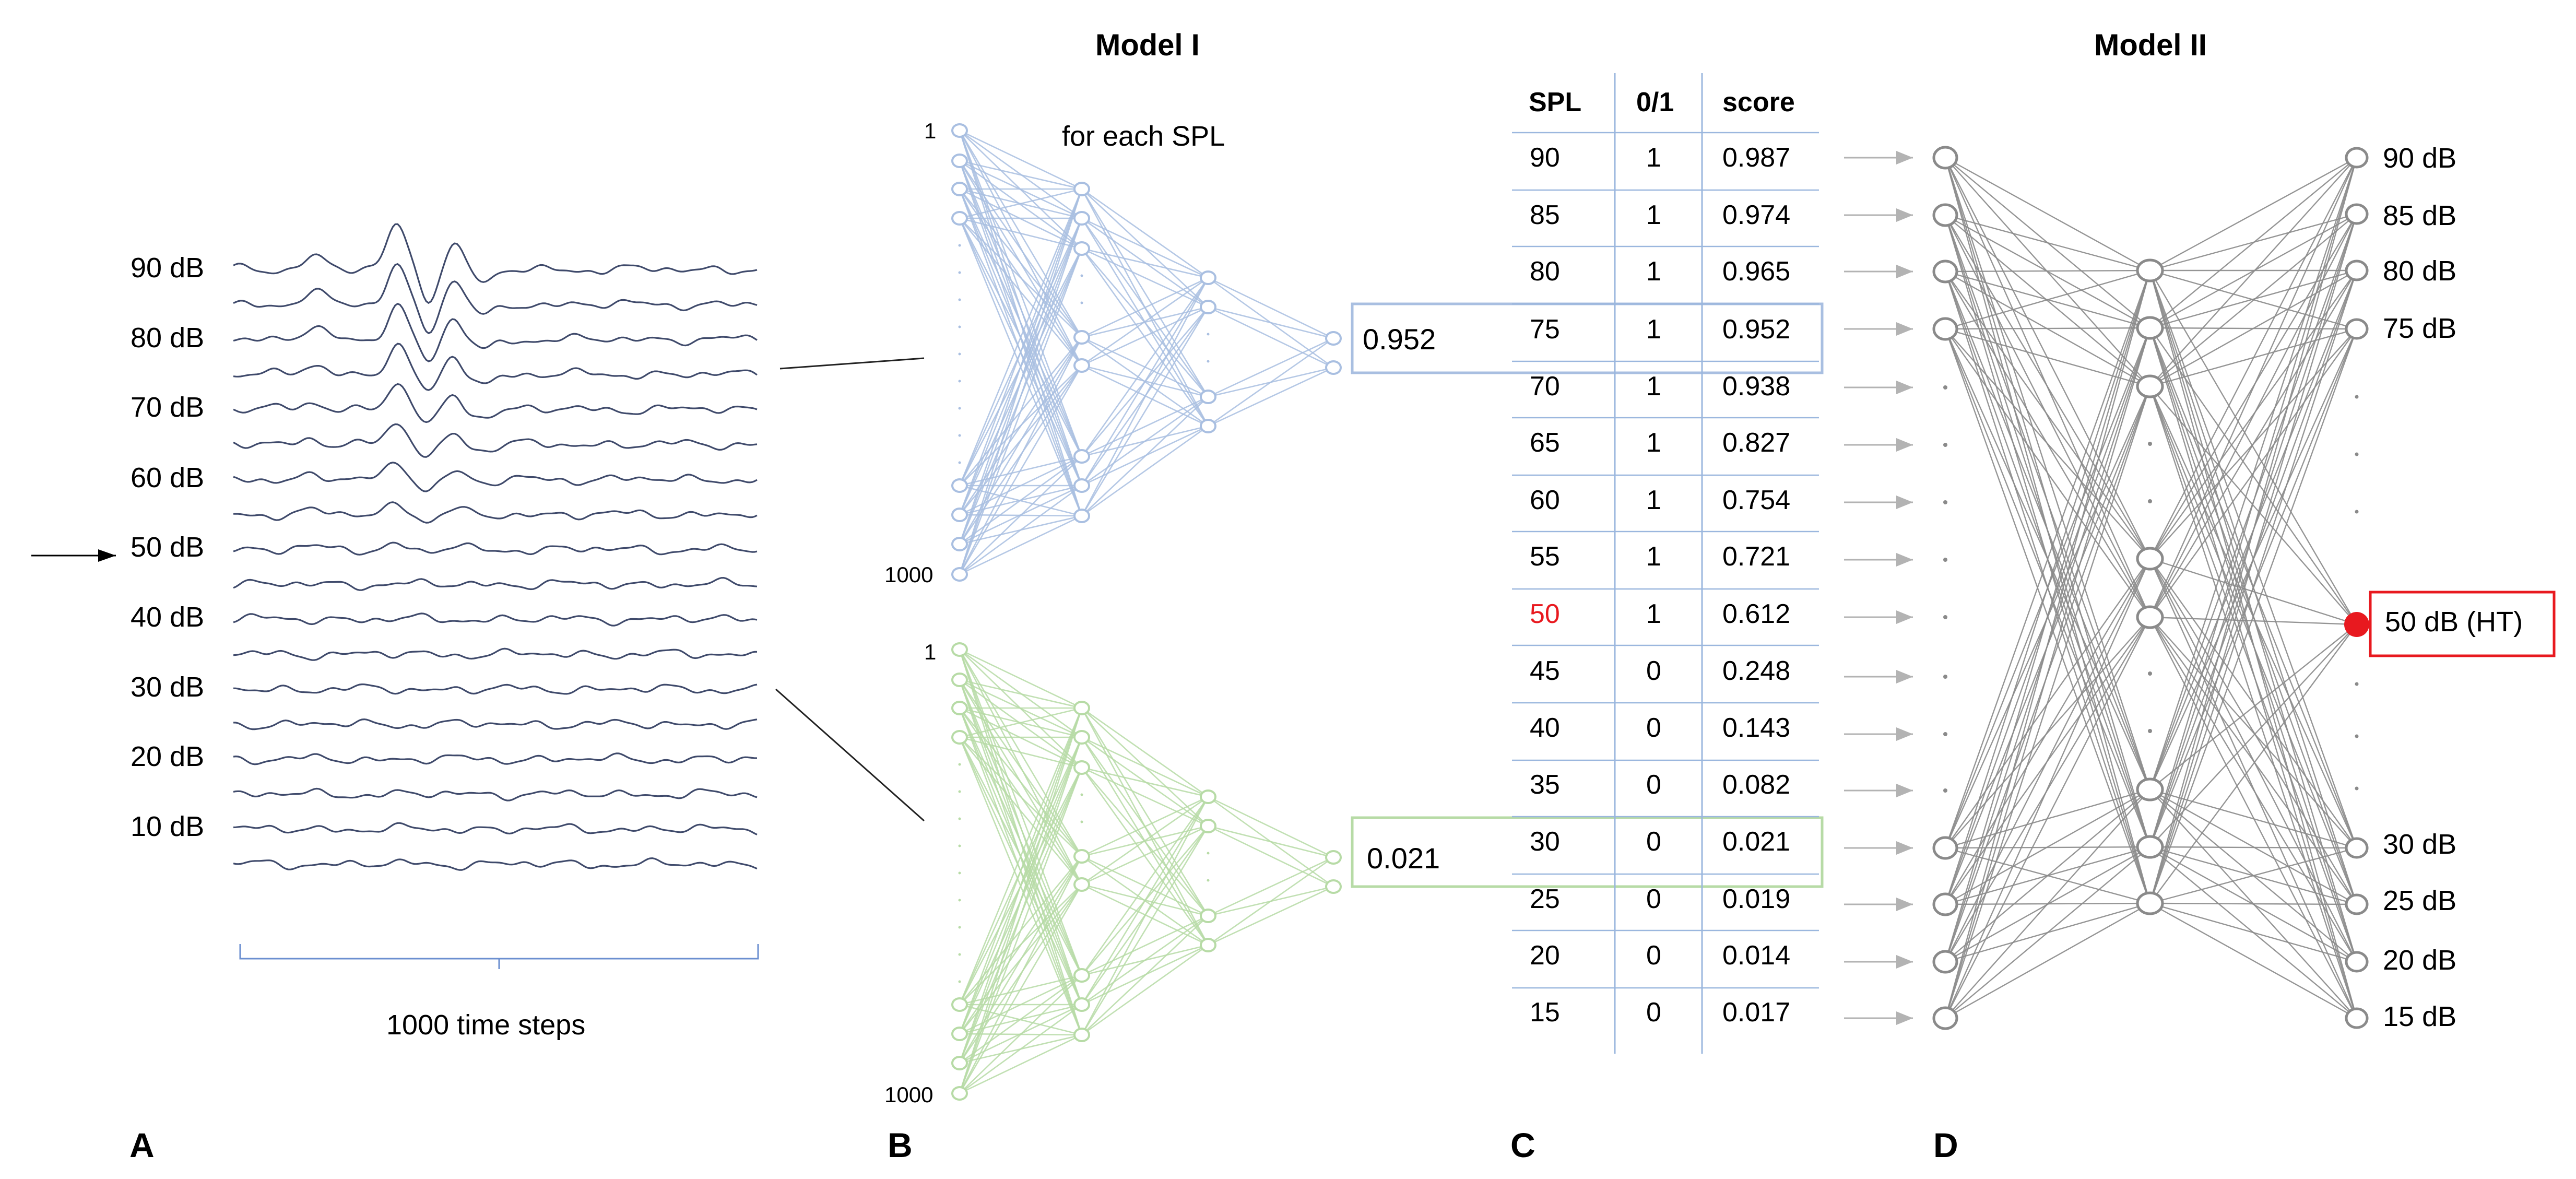 The image size is (2576, 1179). Describe the element at coordinates (1756, 158) in the screenshot. I see `table-cell-score: 0.987` at that location.